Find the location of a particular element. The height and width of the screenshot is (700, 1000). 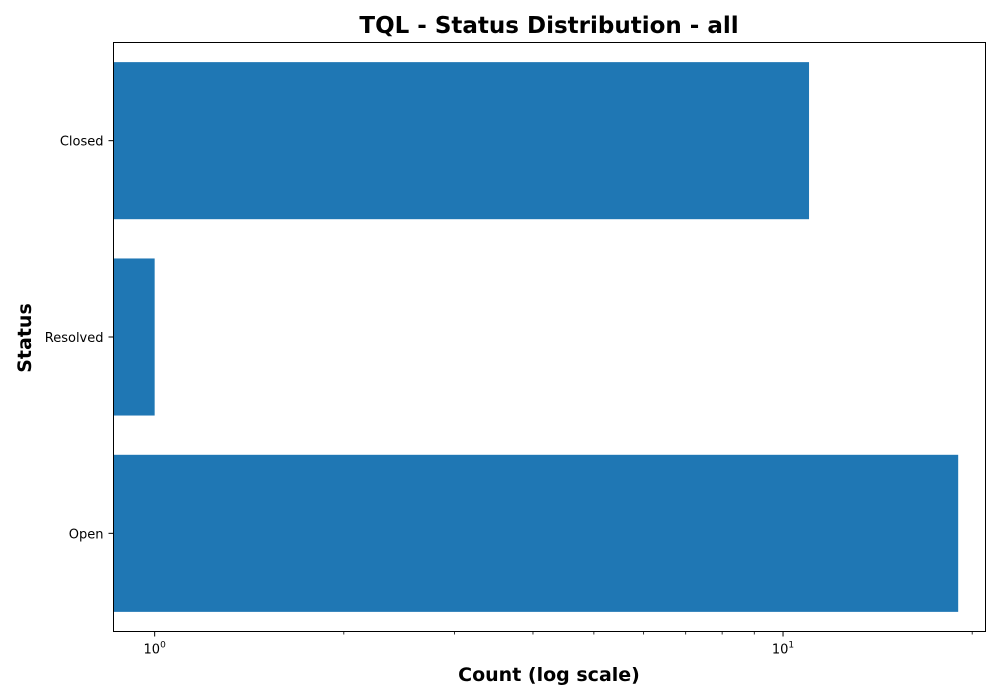

y-axis-ticks: Closed Resolved Open is located at coordinates (79, 338).